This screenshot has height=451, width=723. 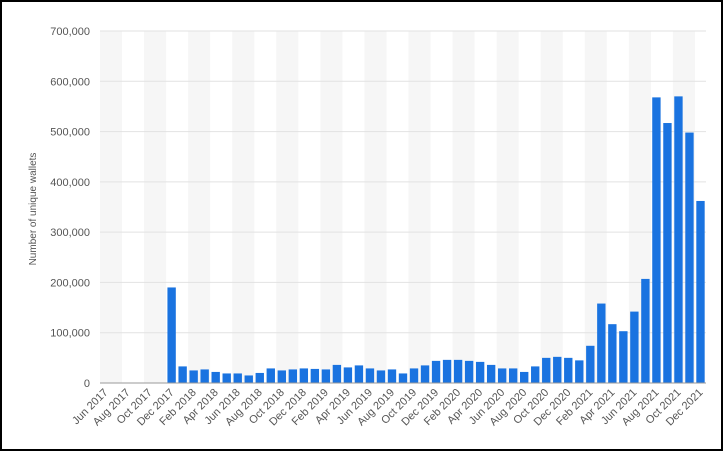 What do you see at coordinates (70, 233) in the screenshot?
I see `y-tick-label: 300,000` at bounding box center [70, 233].